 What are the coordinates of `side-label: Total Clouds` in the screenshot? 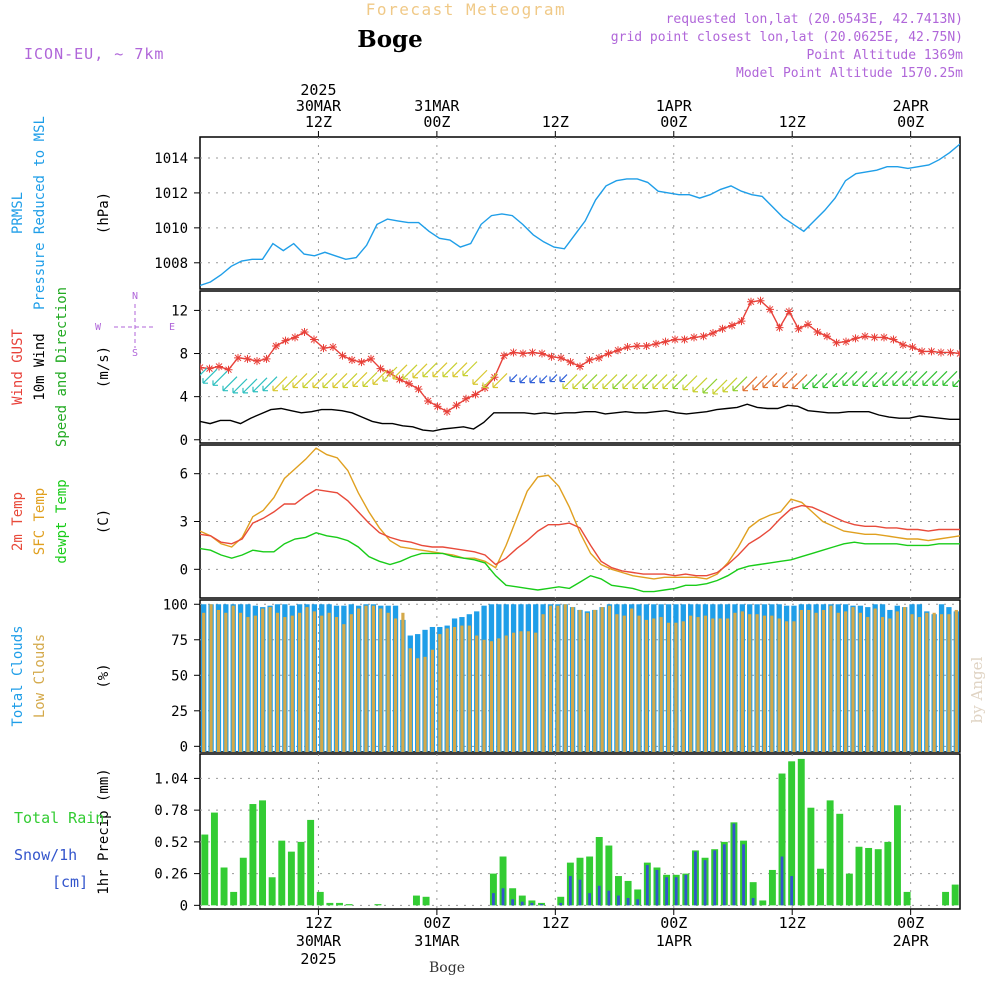 It's located at (18, 675).